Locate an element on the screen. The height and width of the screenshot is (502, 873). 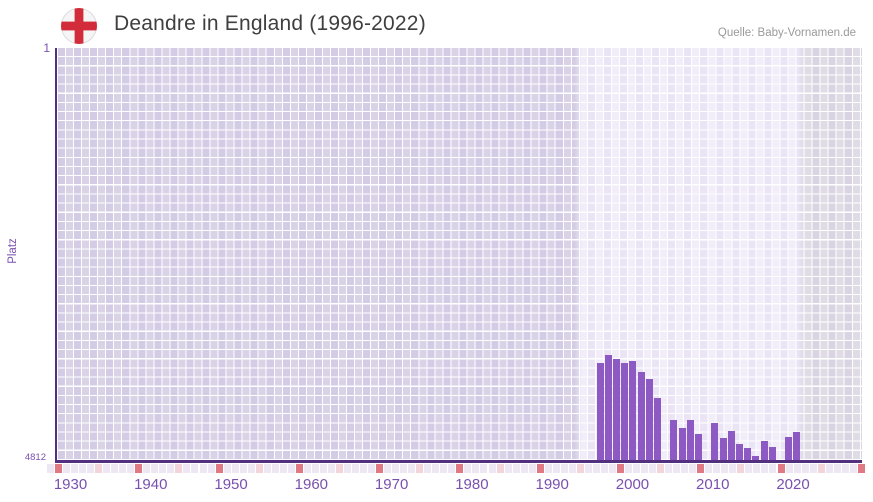
year-tick-1989 is located at coordinates (532, 468).